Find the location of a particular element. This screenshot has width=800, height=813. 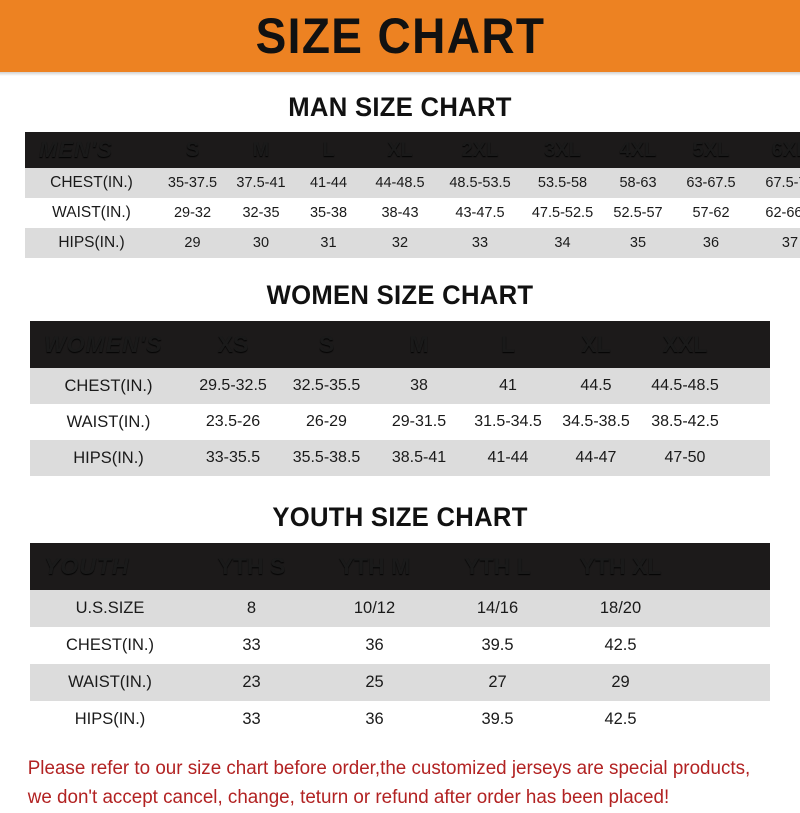

women-cell: 41-44 is located at coordinates (508, 457).